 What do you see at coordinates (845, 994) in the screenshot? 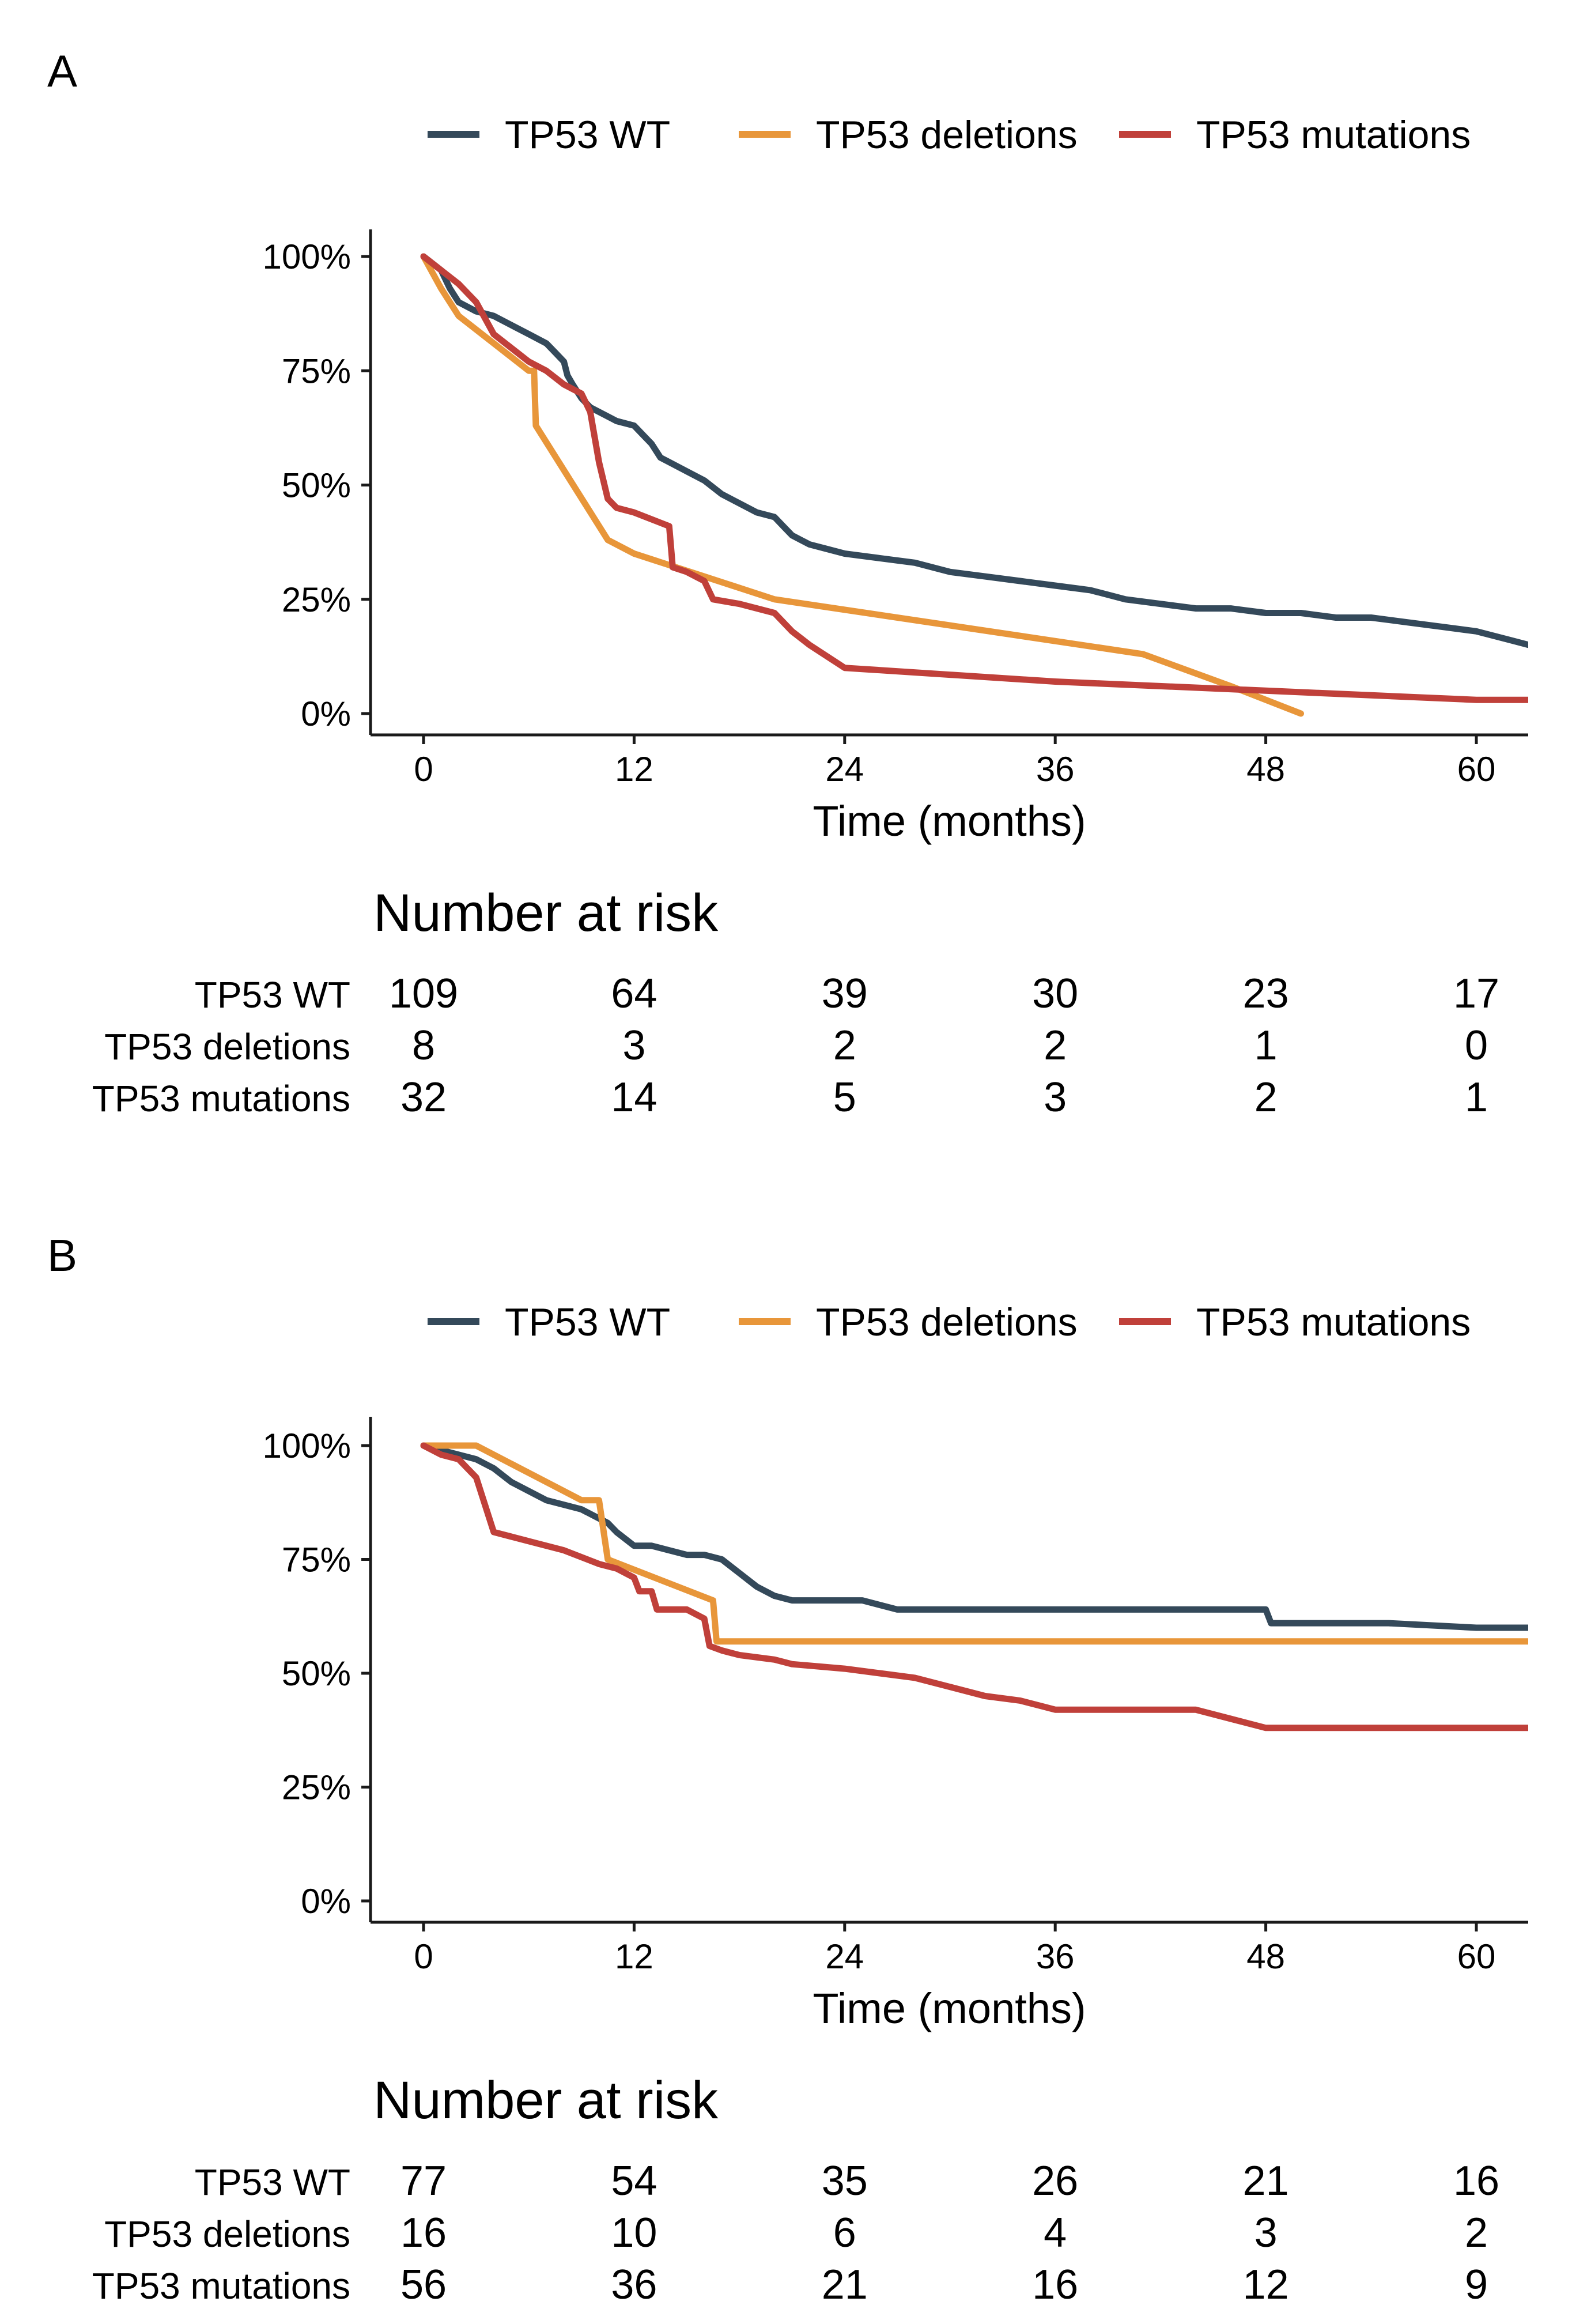
I see `risk-value: 39` at bounding box center [845, 994].